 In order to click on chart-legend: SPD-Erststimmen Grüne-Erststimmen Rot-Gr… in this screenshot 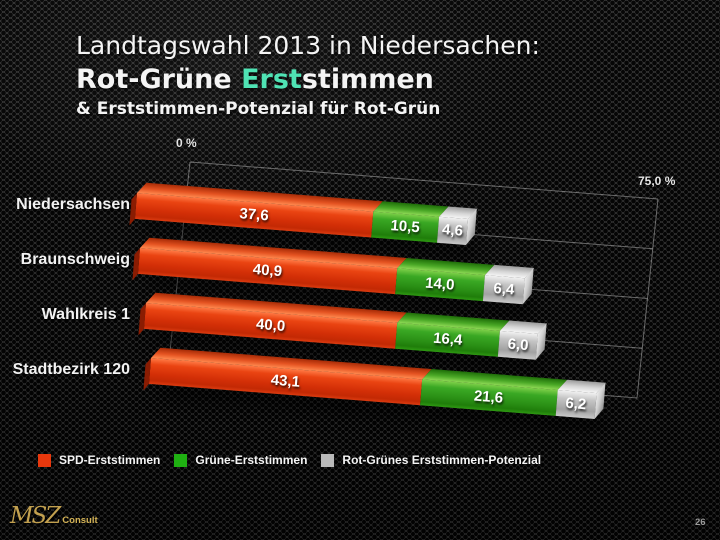, I will do `click(289, 460)`.